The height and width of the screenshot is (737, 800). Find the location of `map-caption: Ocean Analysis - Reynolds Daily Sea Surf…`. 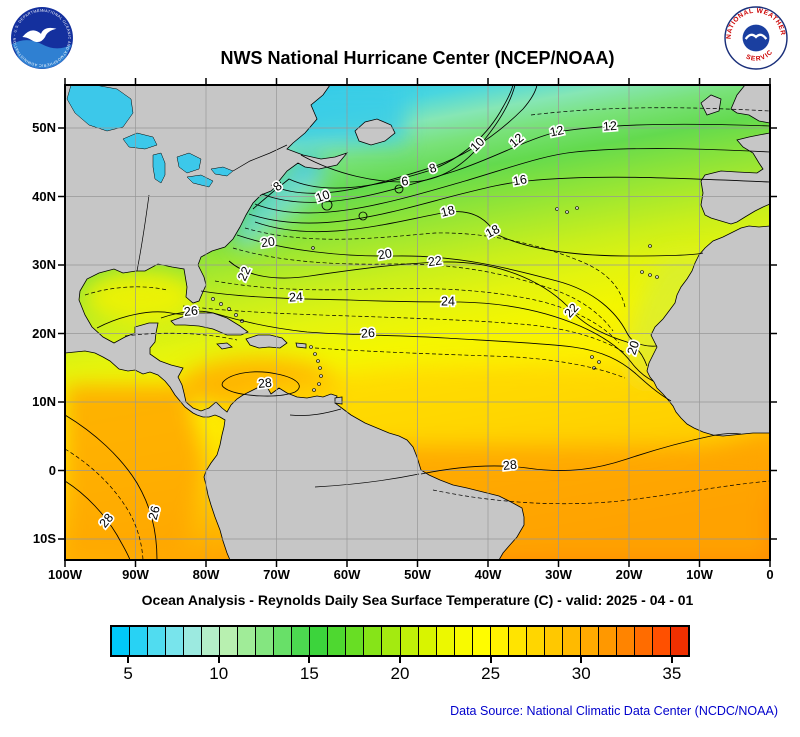

map-caption: Ocean Analysis - Reynolds Daily Sea Surf… is located at coordinates (417, 600).